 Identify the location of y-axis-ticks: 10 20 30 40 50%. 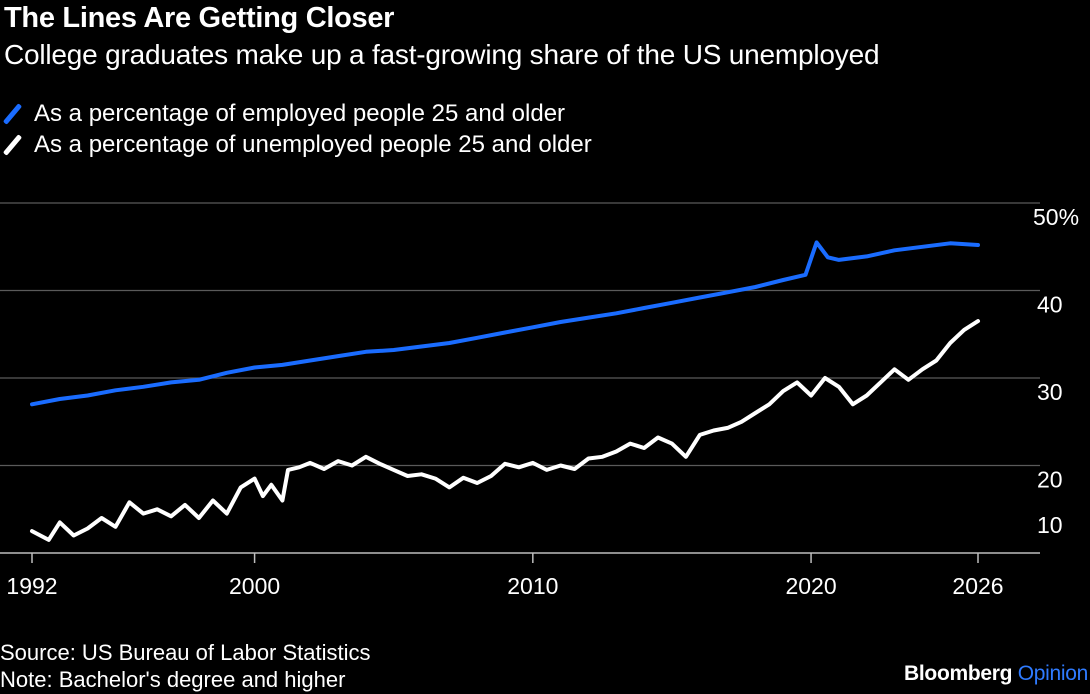
(1056, 371).